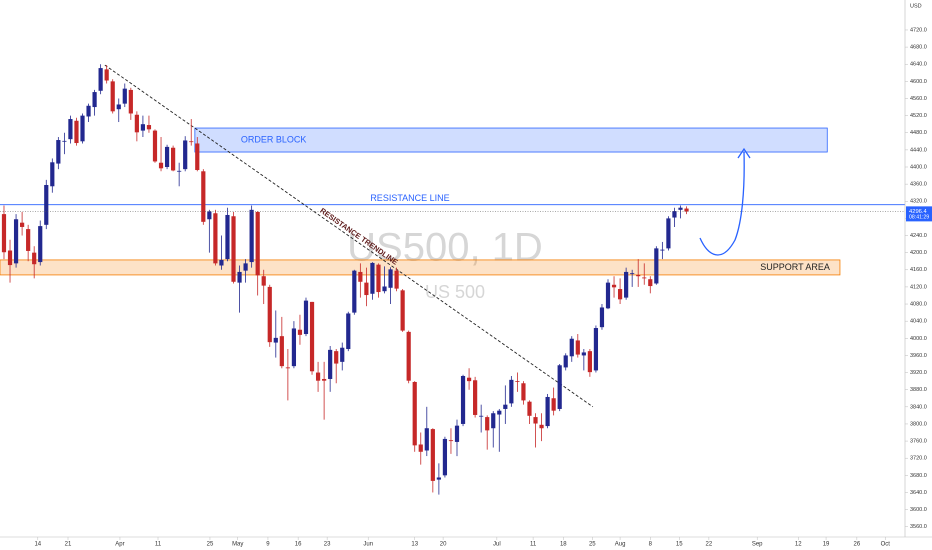 Image resolution: width=932 pixels, height=550 pixels. What do you see at coordinates (268, 545) in the screenshot?
I see `x-tick-label: 9` at bounding box center [268, 545].